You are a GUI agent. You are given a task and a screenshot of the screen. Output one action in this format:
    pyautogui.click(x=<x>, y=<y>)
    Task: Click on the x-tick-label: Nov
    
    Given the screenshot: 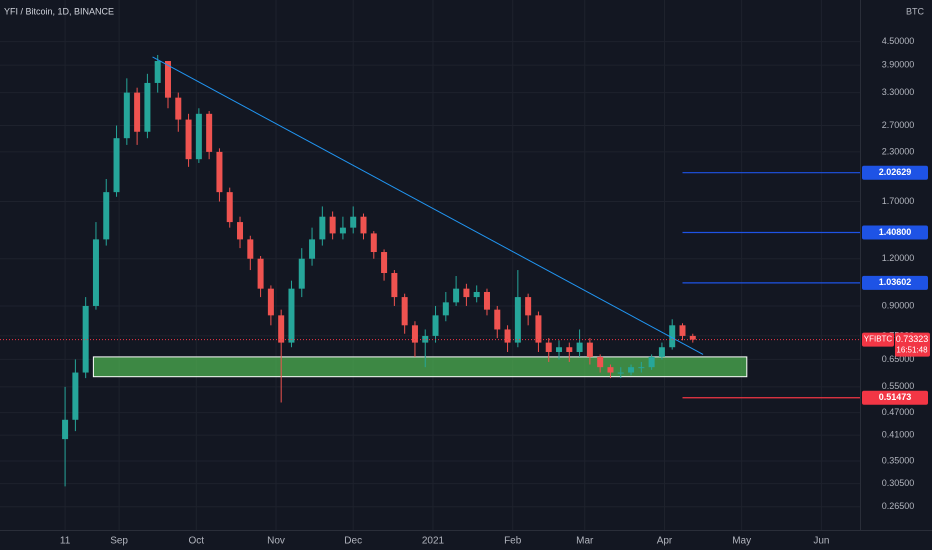 What is the action you would take?
    pyautogui.click(x=276, y=541)
    